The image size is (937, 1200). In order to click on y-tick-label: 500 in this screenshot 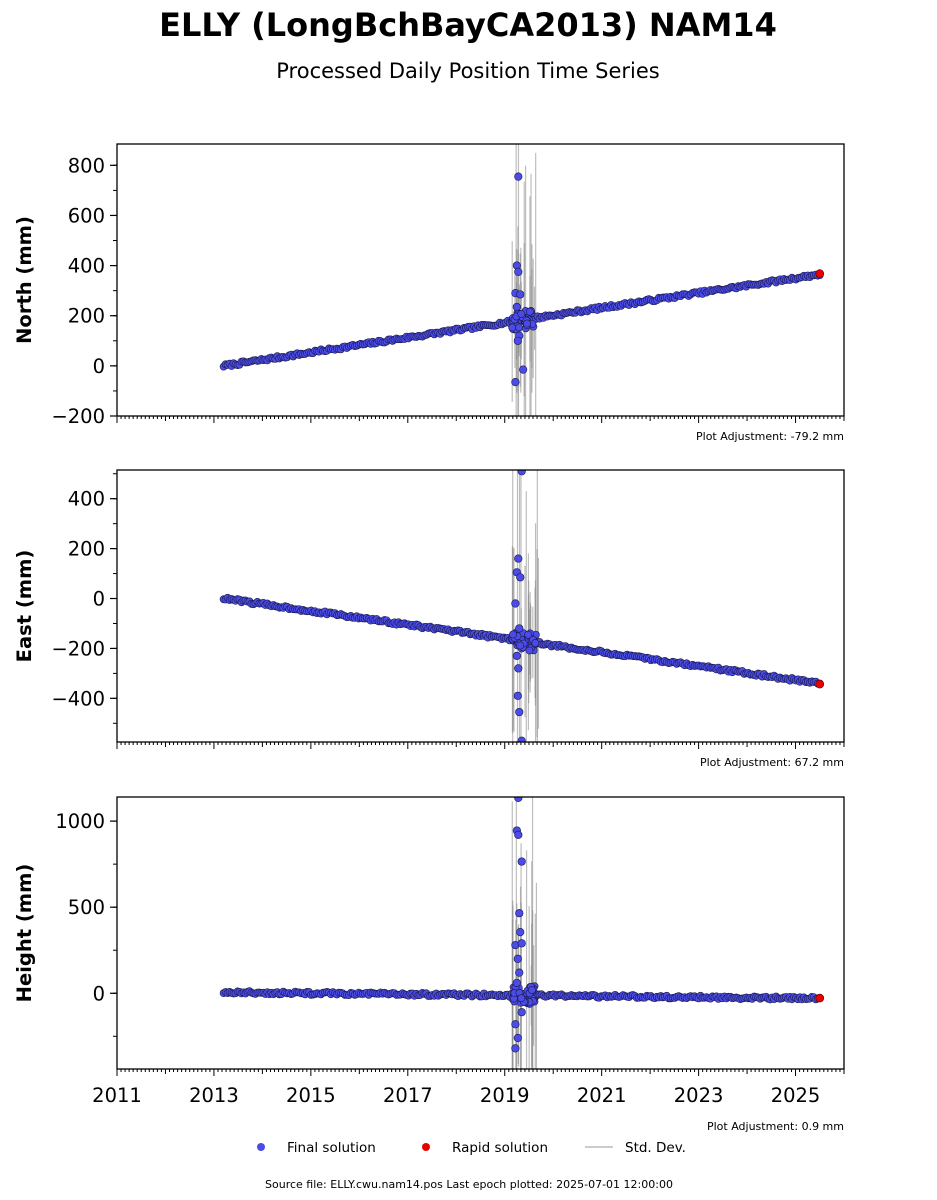, I will do `click(86, 907)`.